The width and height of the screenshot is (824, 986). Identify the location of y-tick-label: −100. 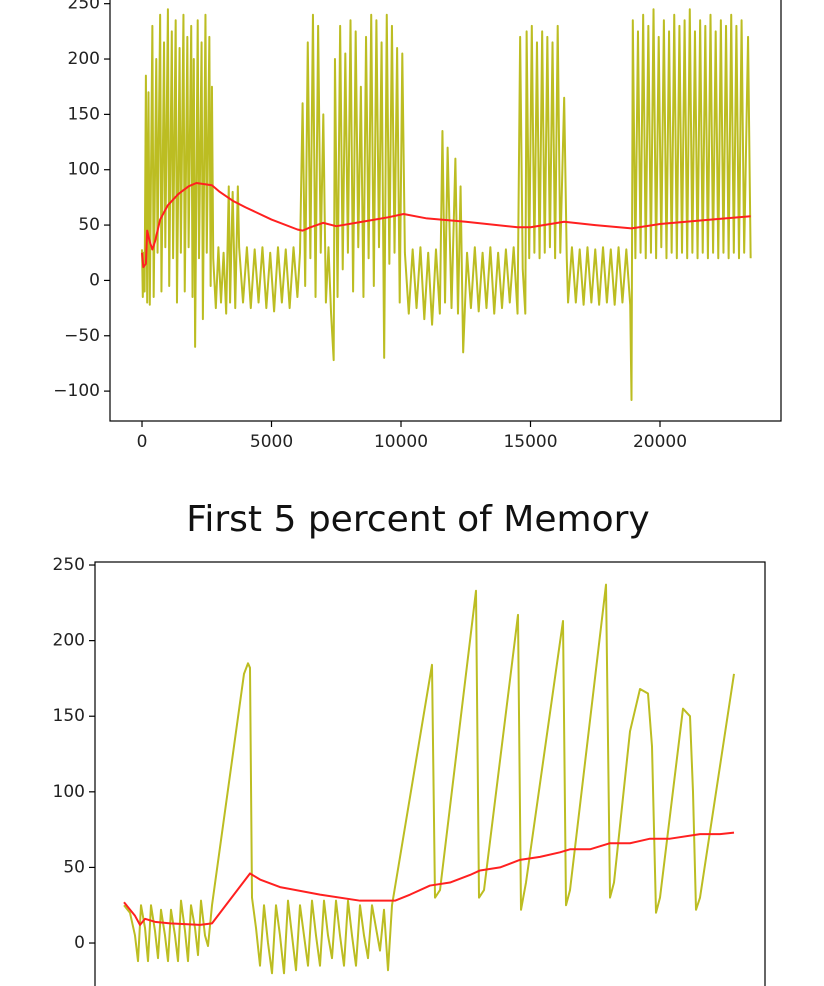
(76, 391).